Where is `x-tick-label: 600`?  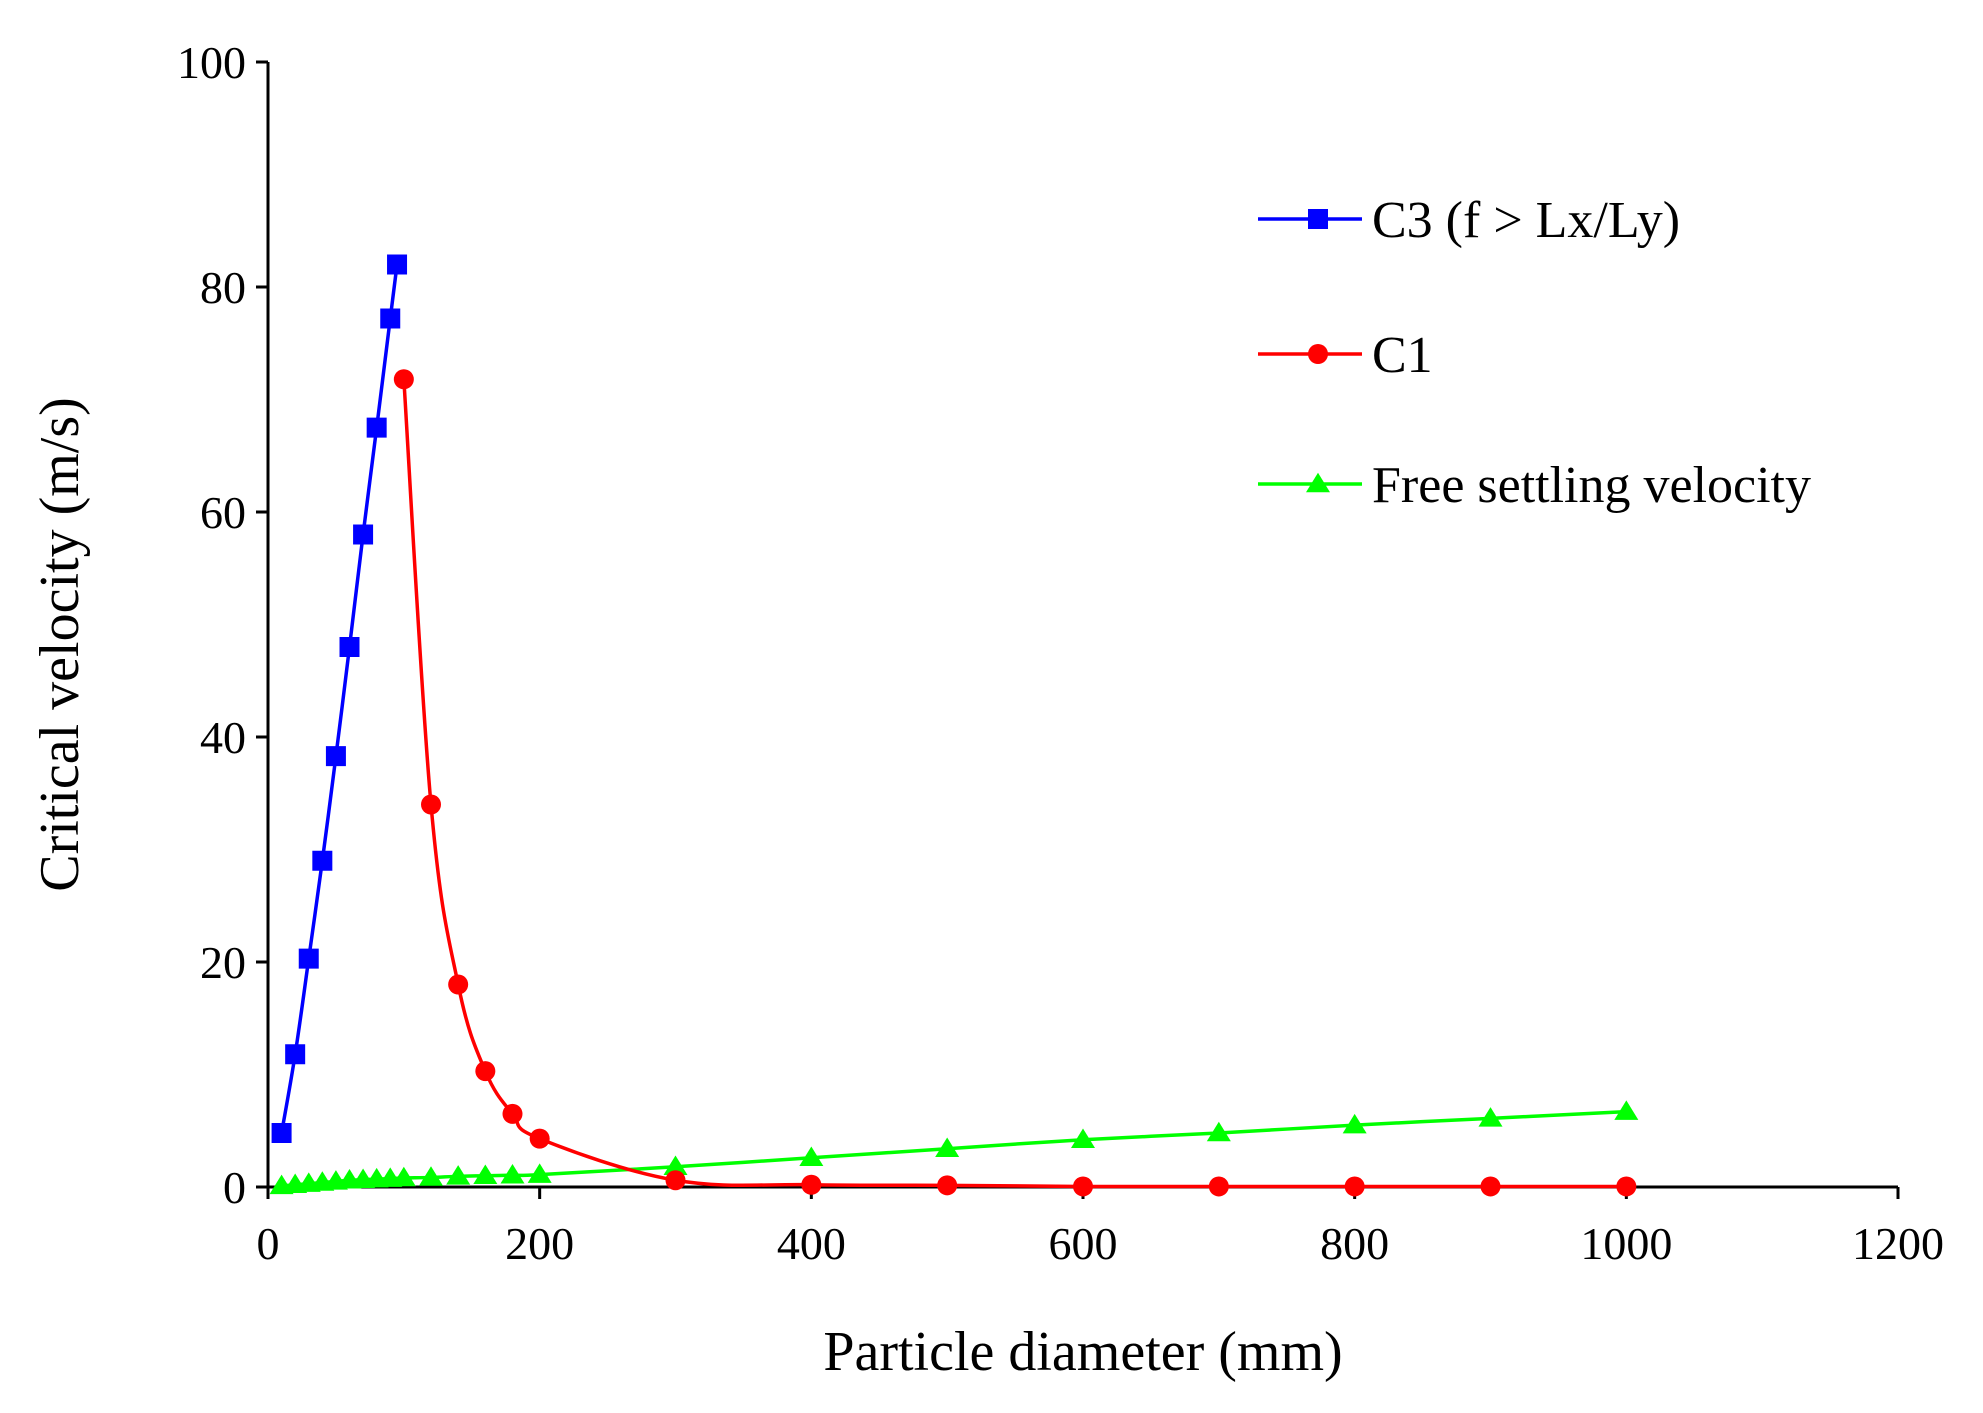
x-tick-label: 600 is located at coordinates (1083, 1243).